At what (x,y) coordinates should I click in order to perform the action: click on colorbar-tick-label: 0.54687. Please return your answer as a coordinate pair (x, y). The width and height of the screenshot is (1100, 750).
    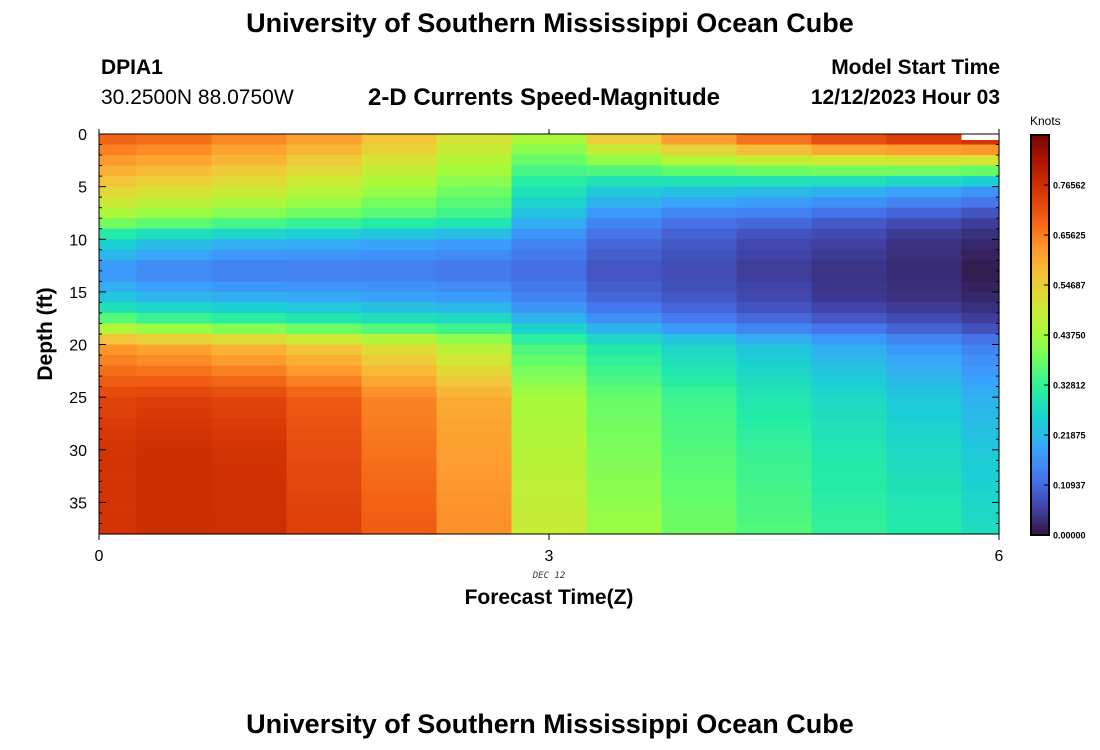
    Looking at the image, I should click on (1069, 286).